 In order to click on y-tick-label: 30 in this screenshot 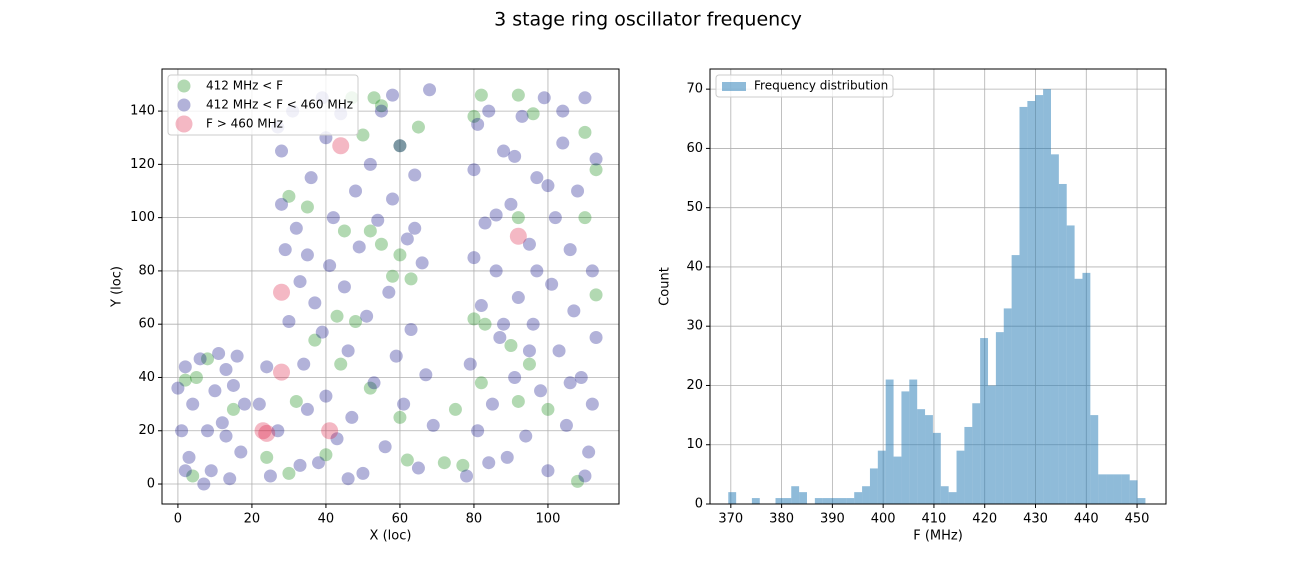, I will do `click(694, 326)`.